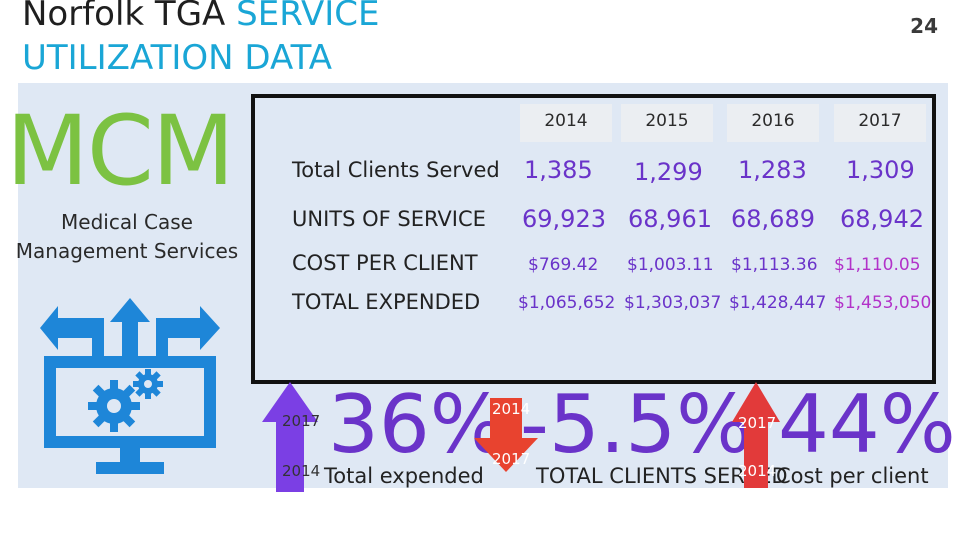 Image resolution: width=960 pixels, height=540 pixels. I want to click on expended-2014: $1,065,652, so click(567, 303).